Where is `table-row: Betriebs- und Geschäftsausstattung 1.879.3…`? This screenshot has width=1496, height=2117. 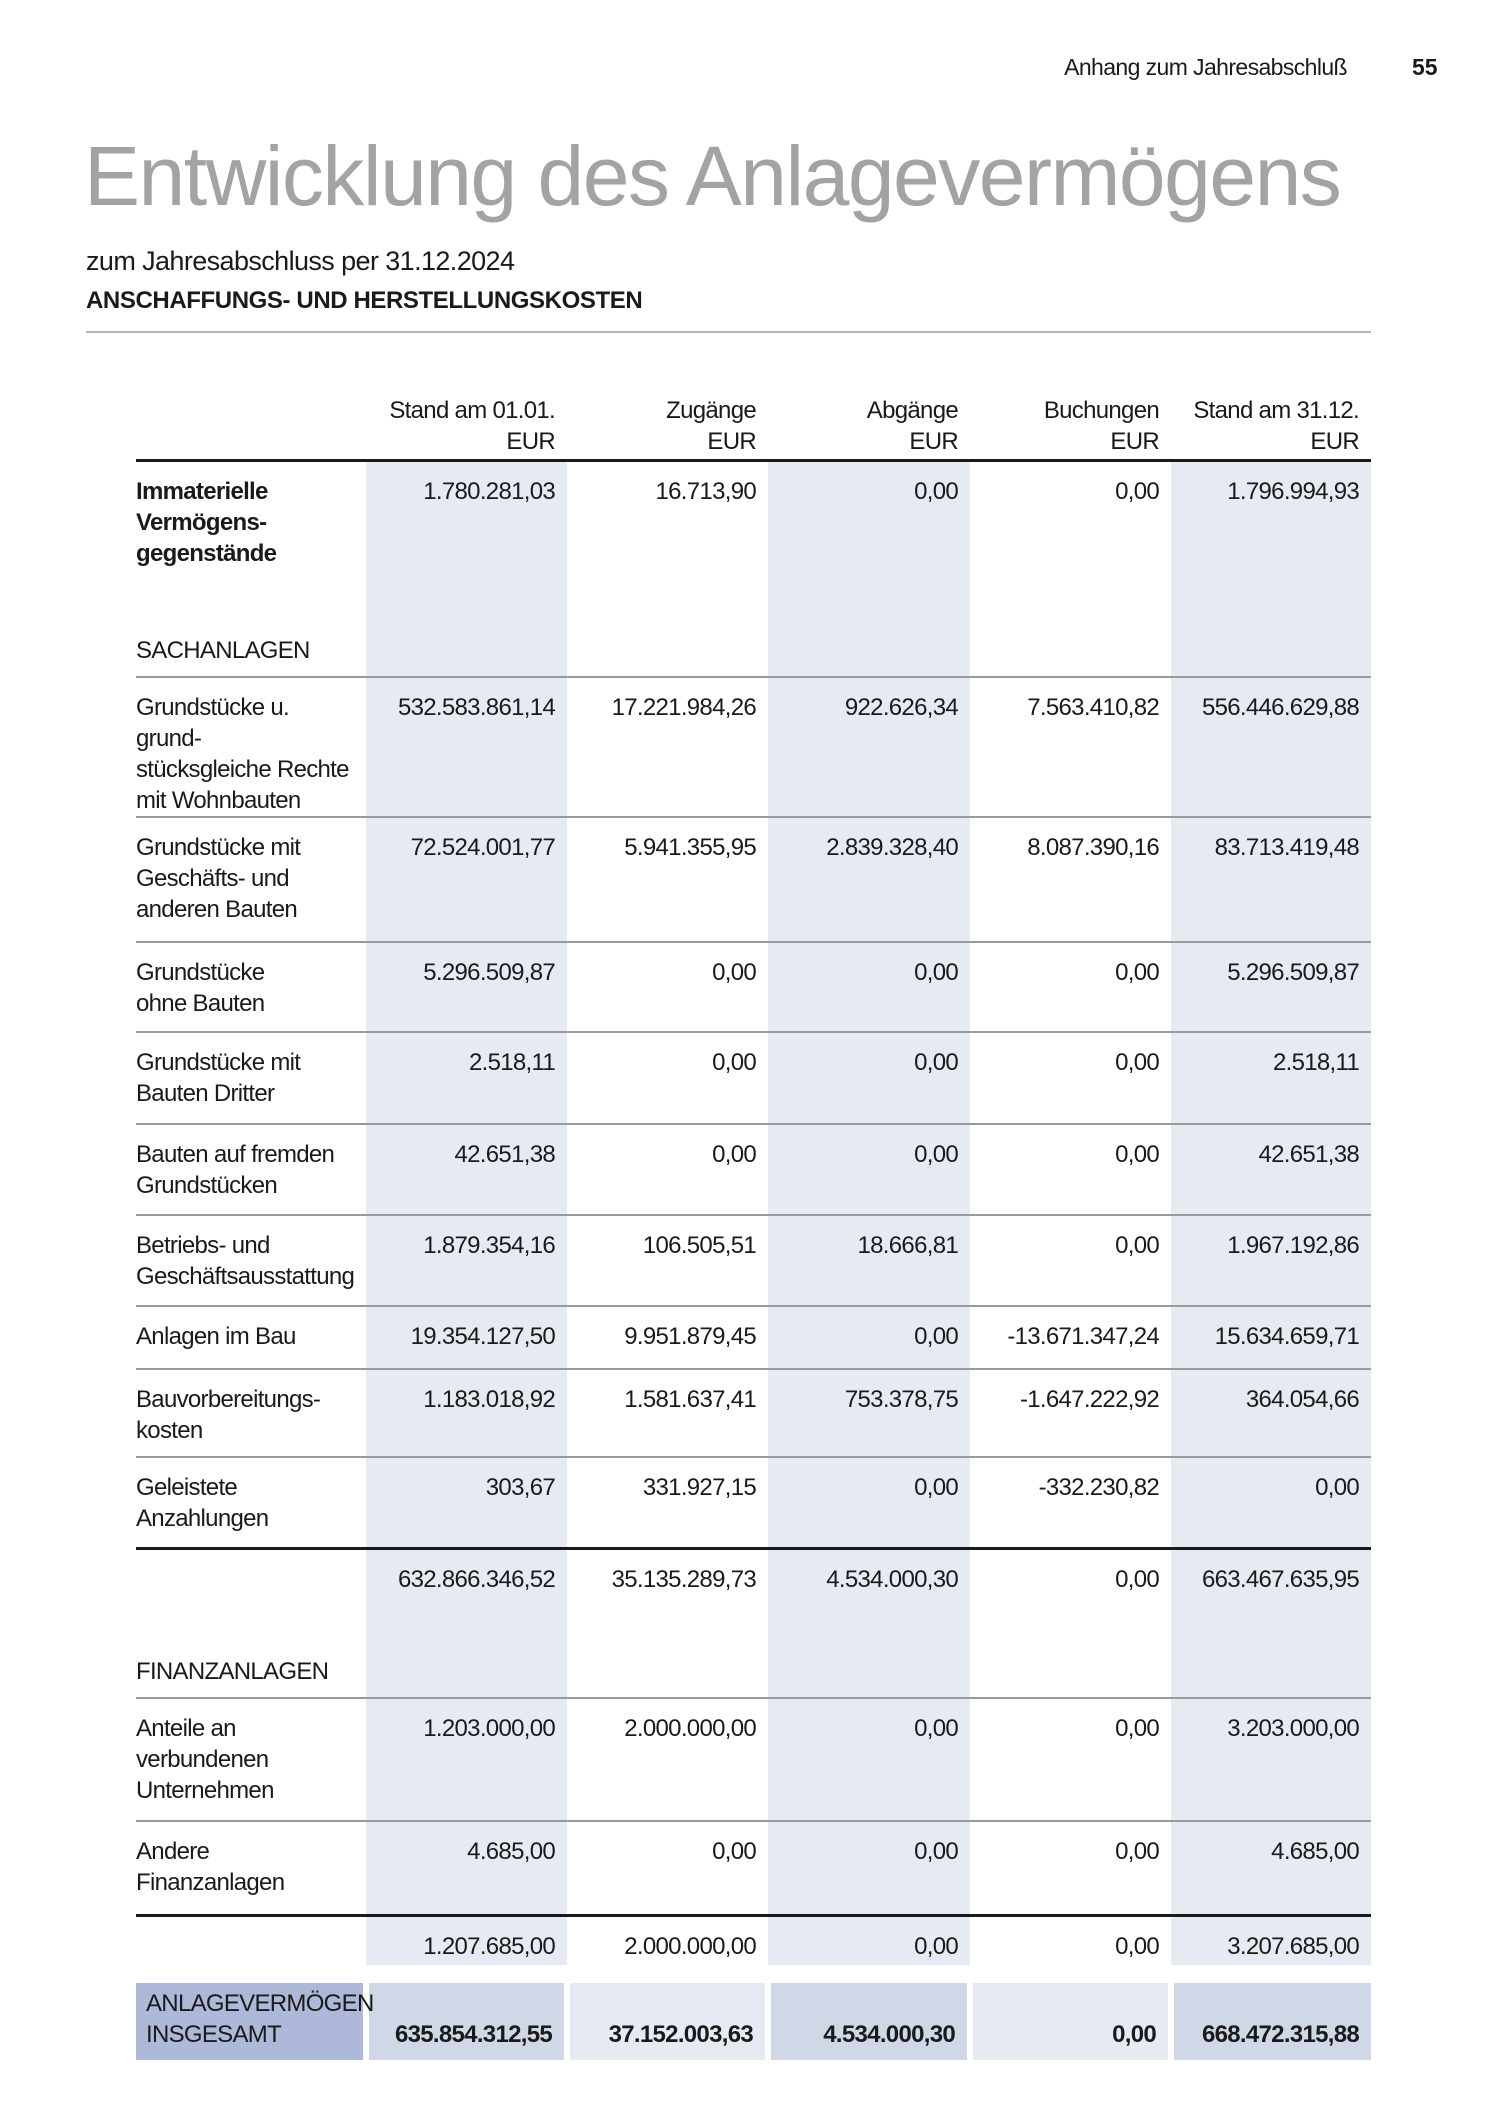 table-row: Betriebs- und Geschäftsausstattung 1.879.3… is located at coordinates (753, 1259).